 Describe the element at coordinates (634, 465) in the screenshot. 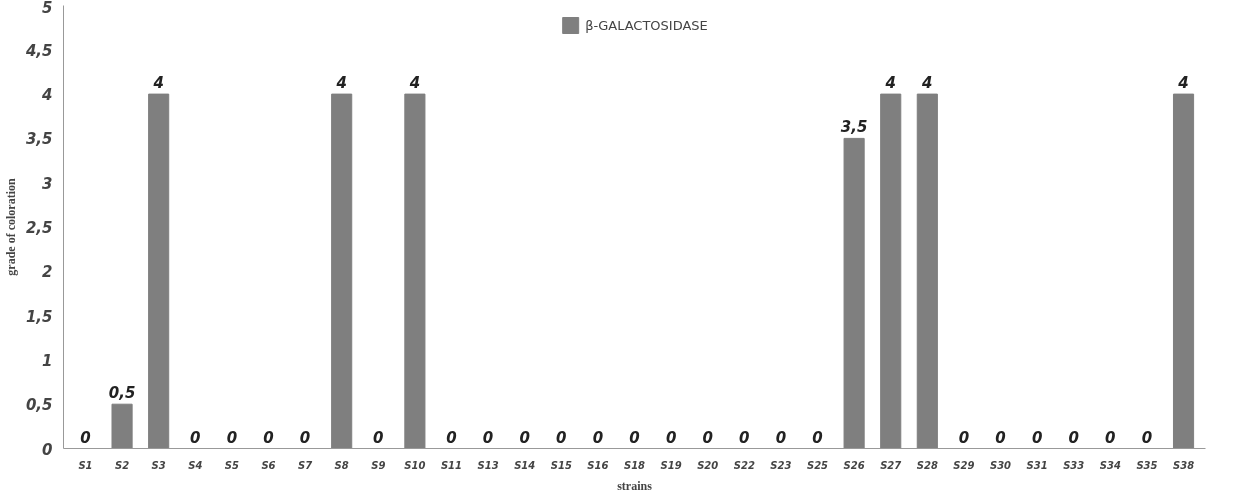

I see `x-tick-label: S18` at that location.